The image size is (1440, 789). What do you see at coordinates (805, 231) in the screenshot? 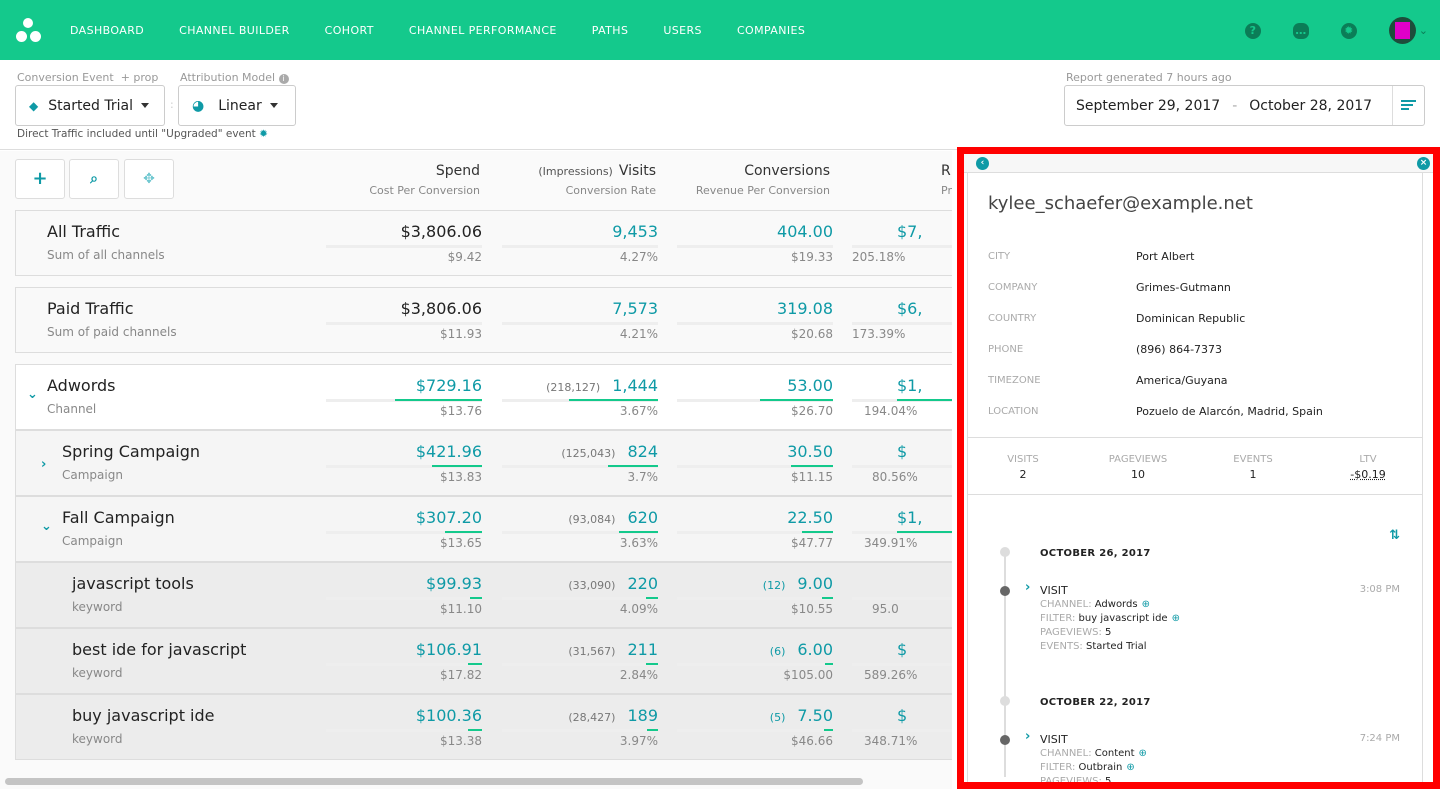
I see `value-conversions: 404.00` at bounding box center [805, 231].